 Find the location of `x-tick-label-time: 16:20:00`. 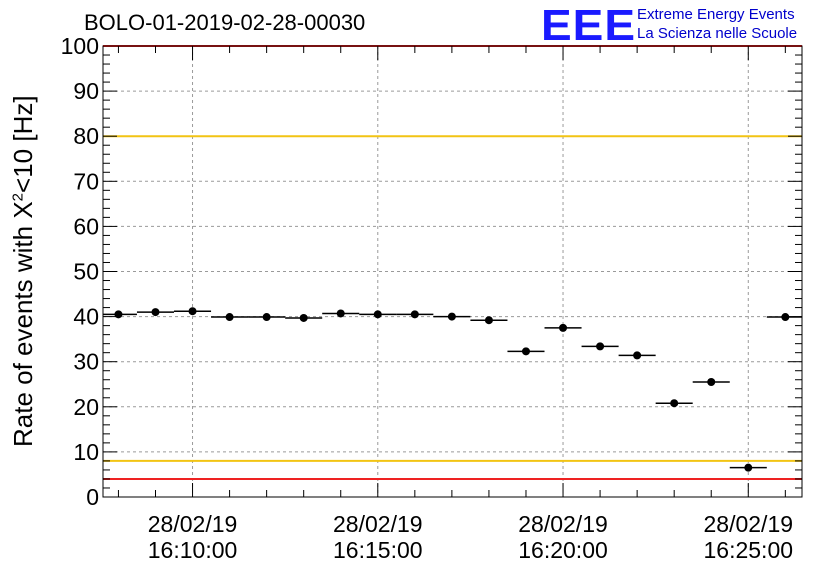

x-tick-label-time: 16:20:00 is located at coordinates (563, 550).